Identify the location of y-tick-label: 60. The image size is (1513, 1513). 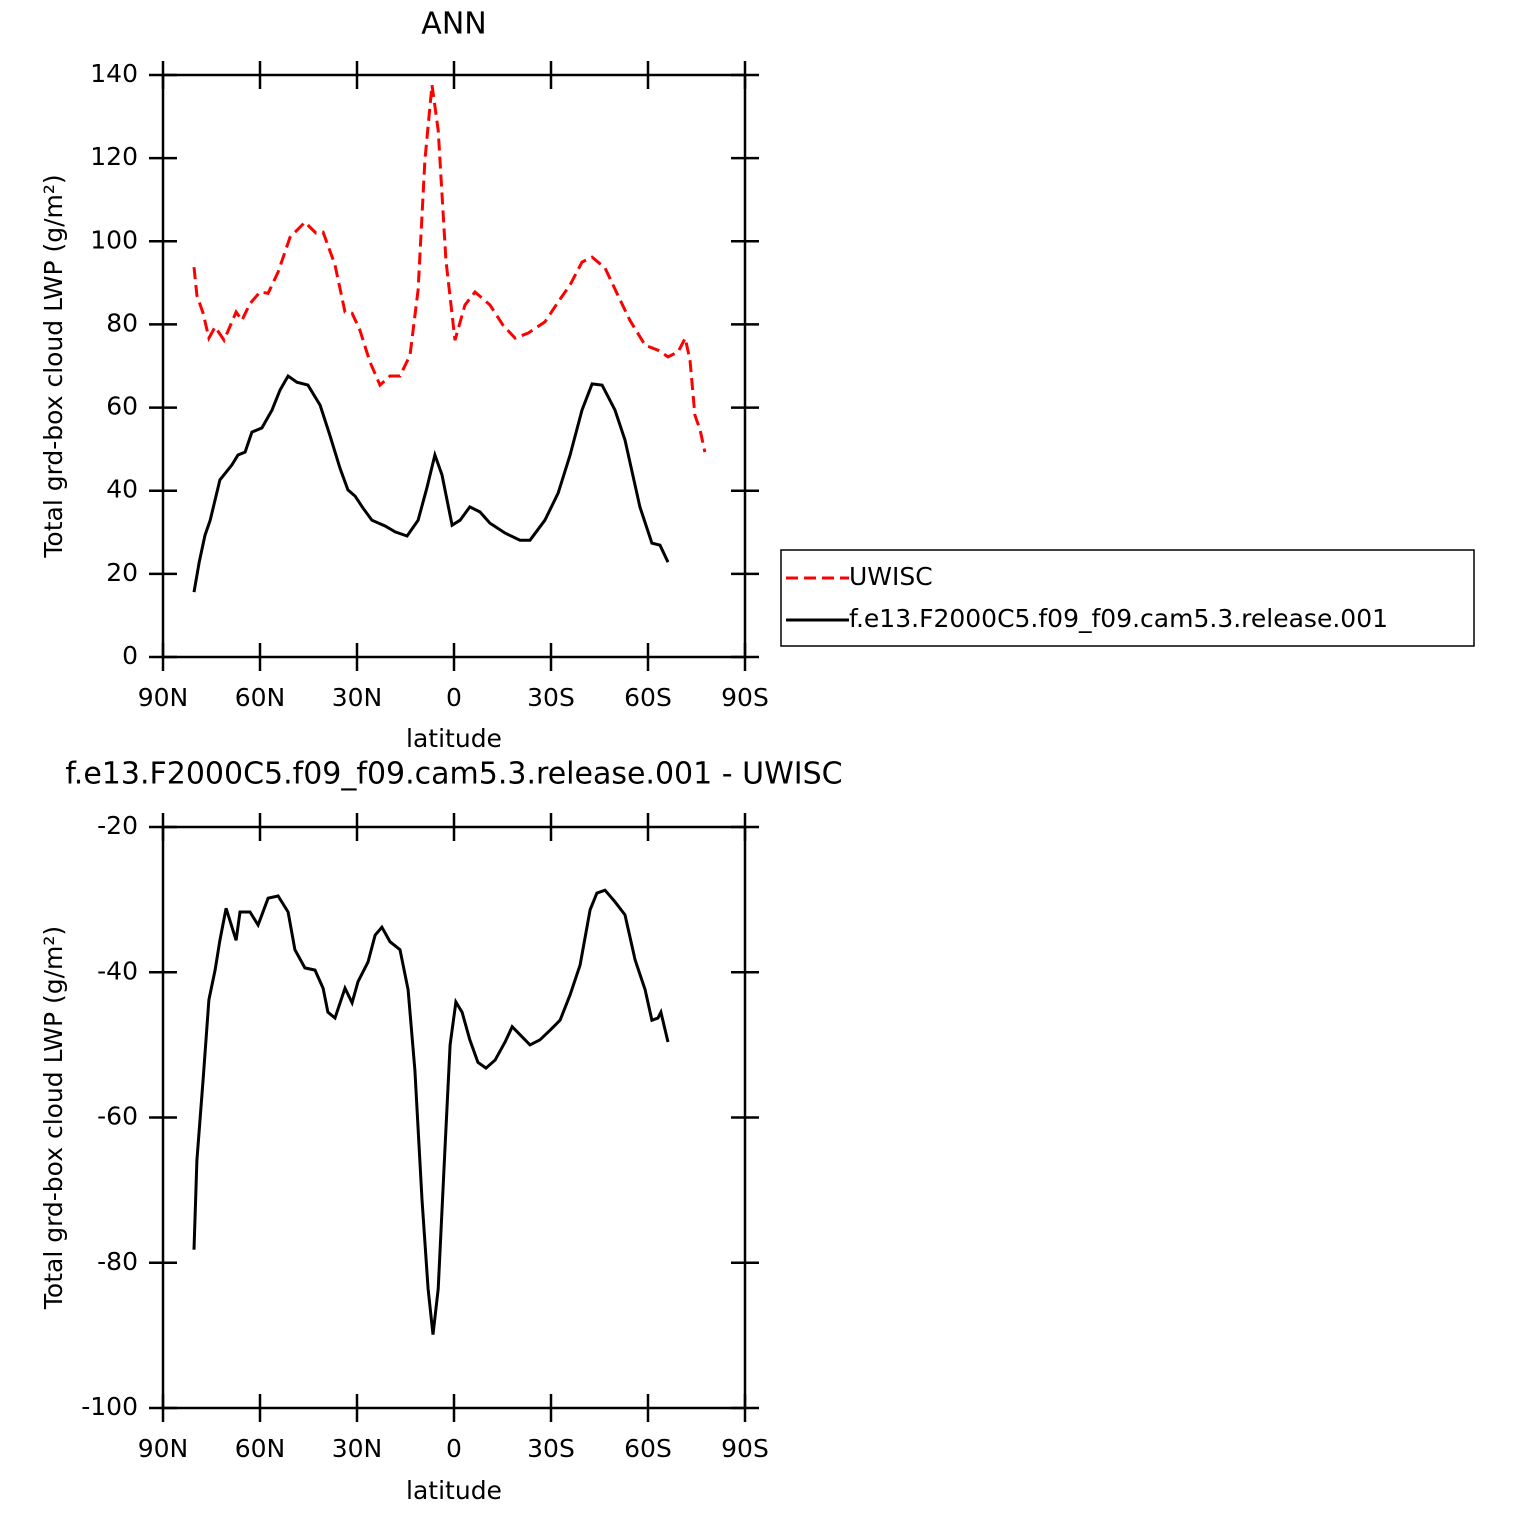
(122, 406).